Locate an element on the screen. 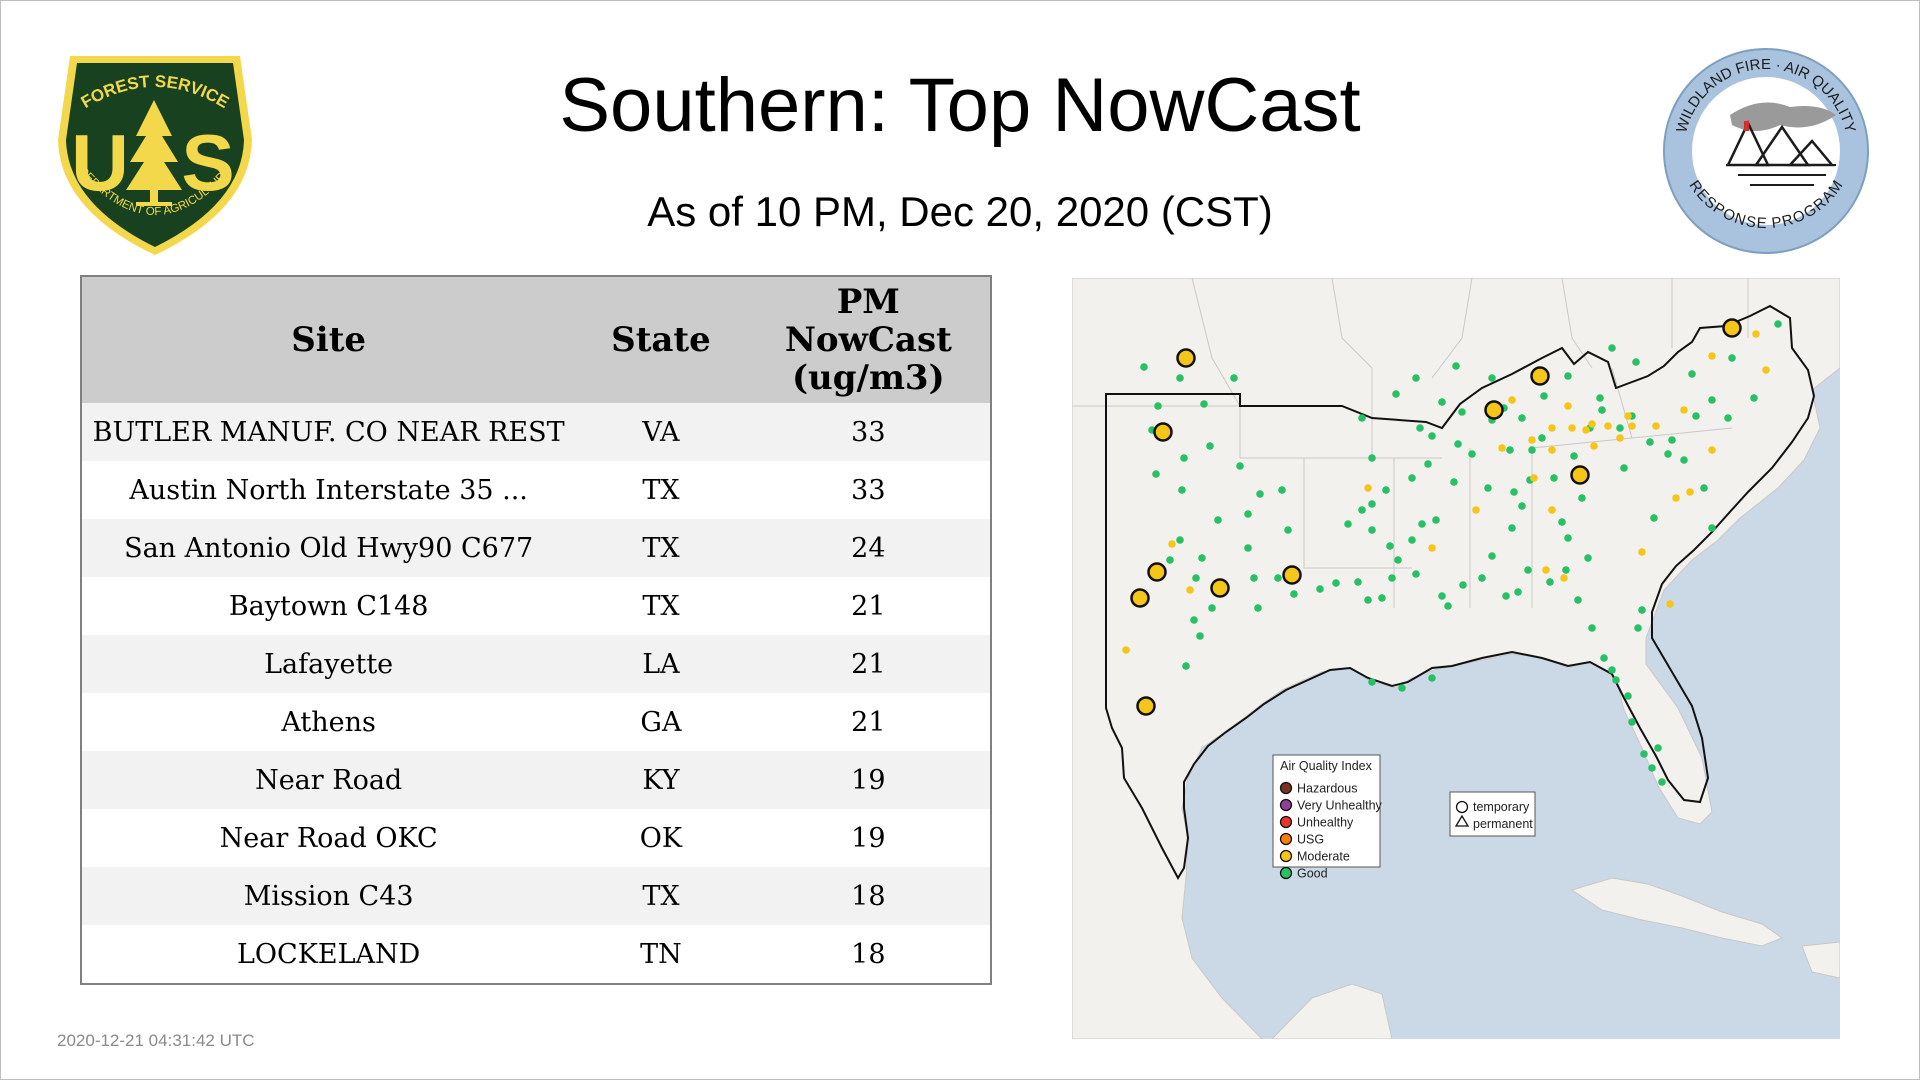 Image resolution: width=1920 pixels, height=1080 pixels. state-cell: VA is located at coordinates (661, 432).